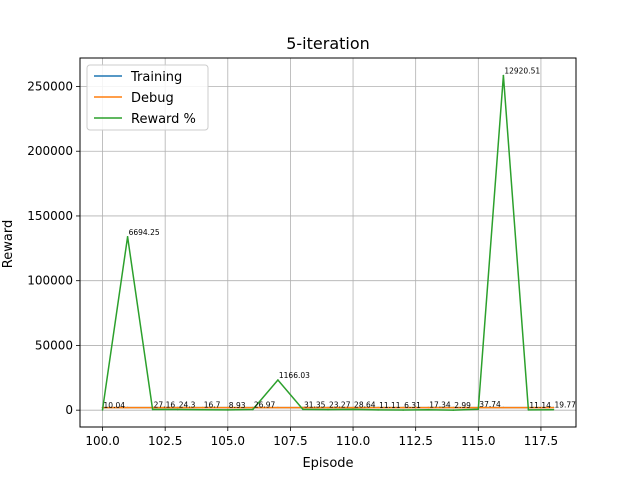  Describe the element at coordinates (165, 404) in the screenshot. I see `data-label: 27.16` at that location.